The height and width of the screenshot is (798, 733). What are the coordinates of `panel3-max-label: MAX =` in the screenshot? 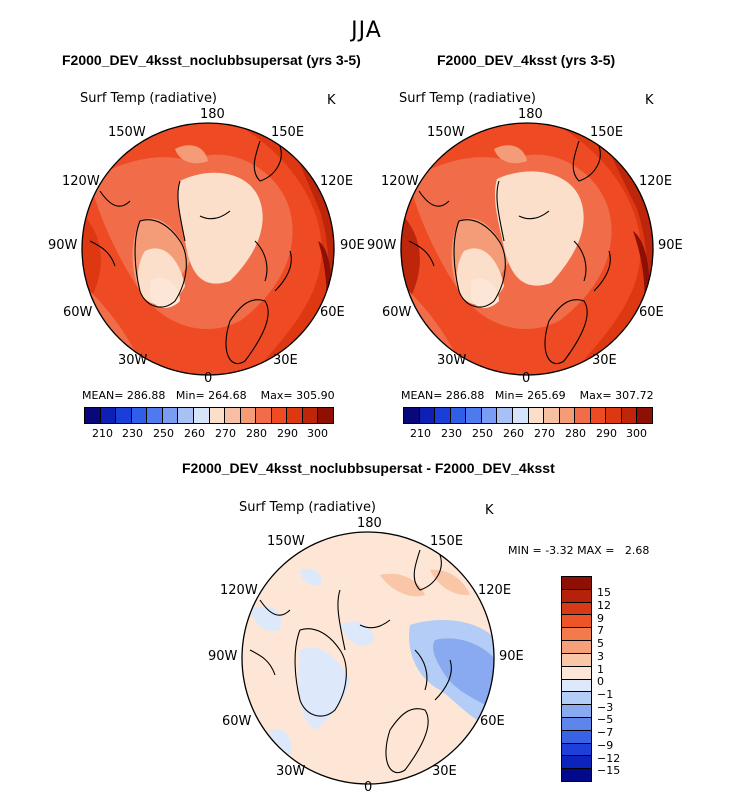 It's located at (596, 550).